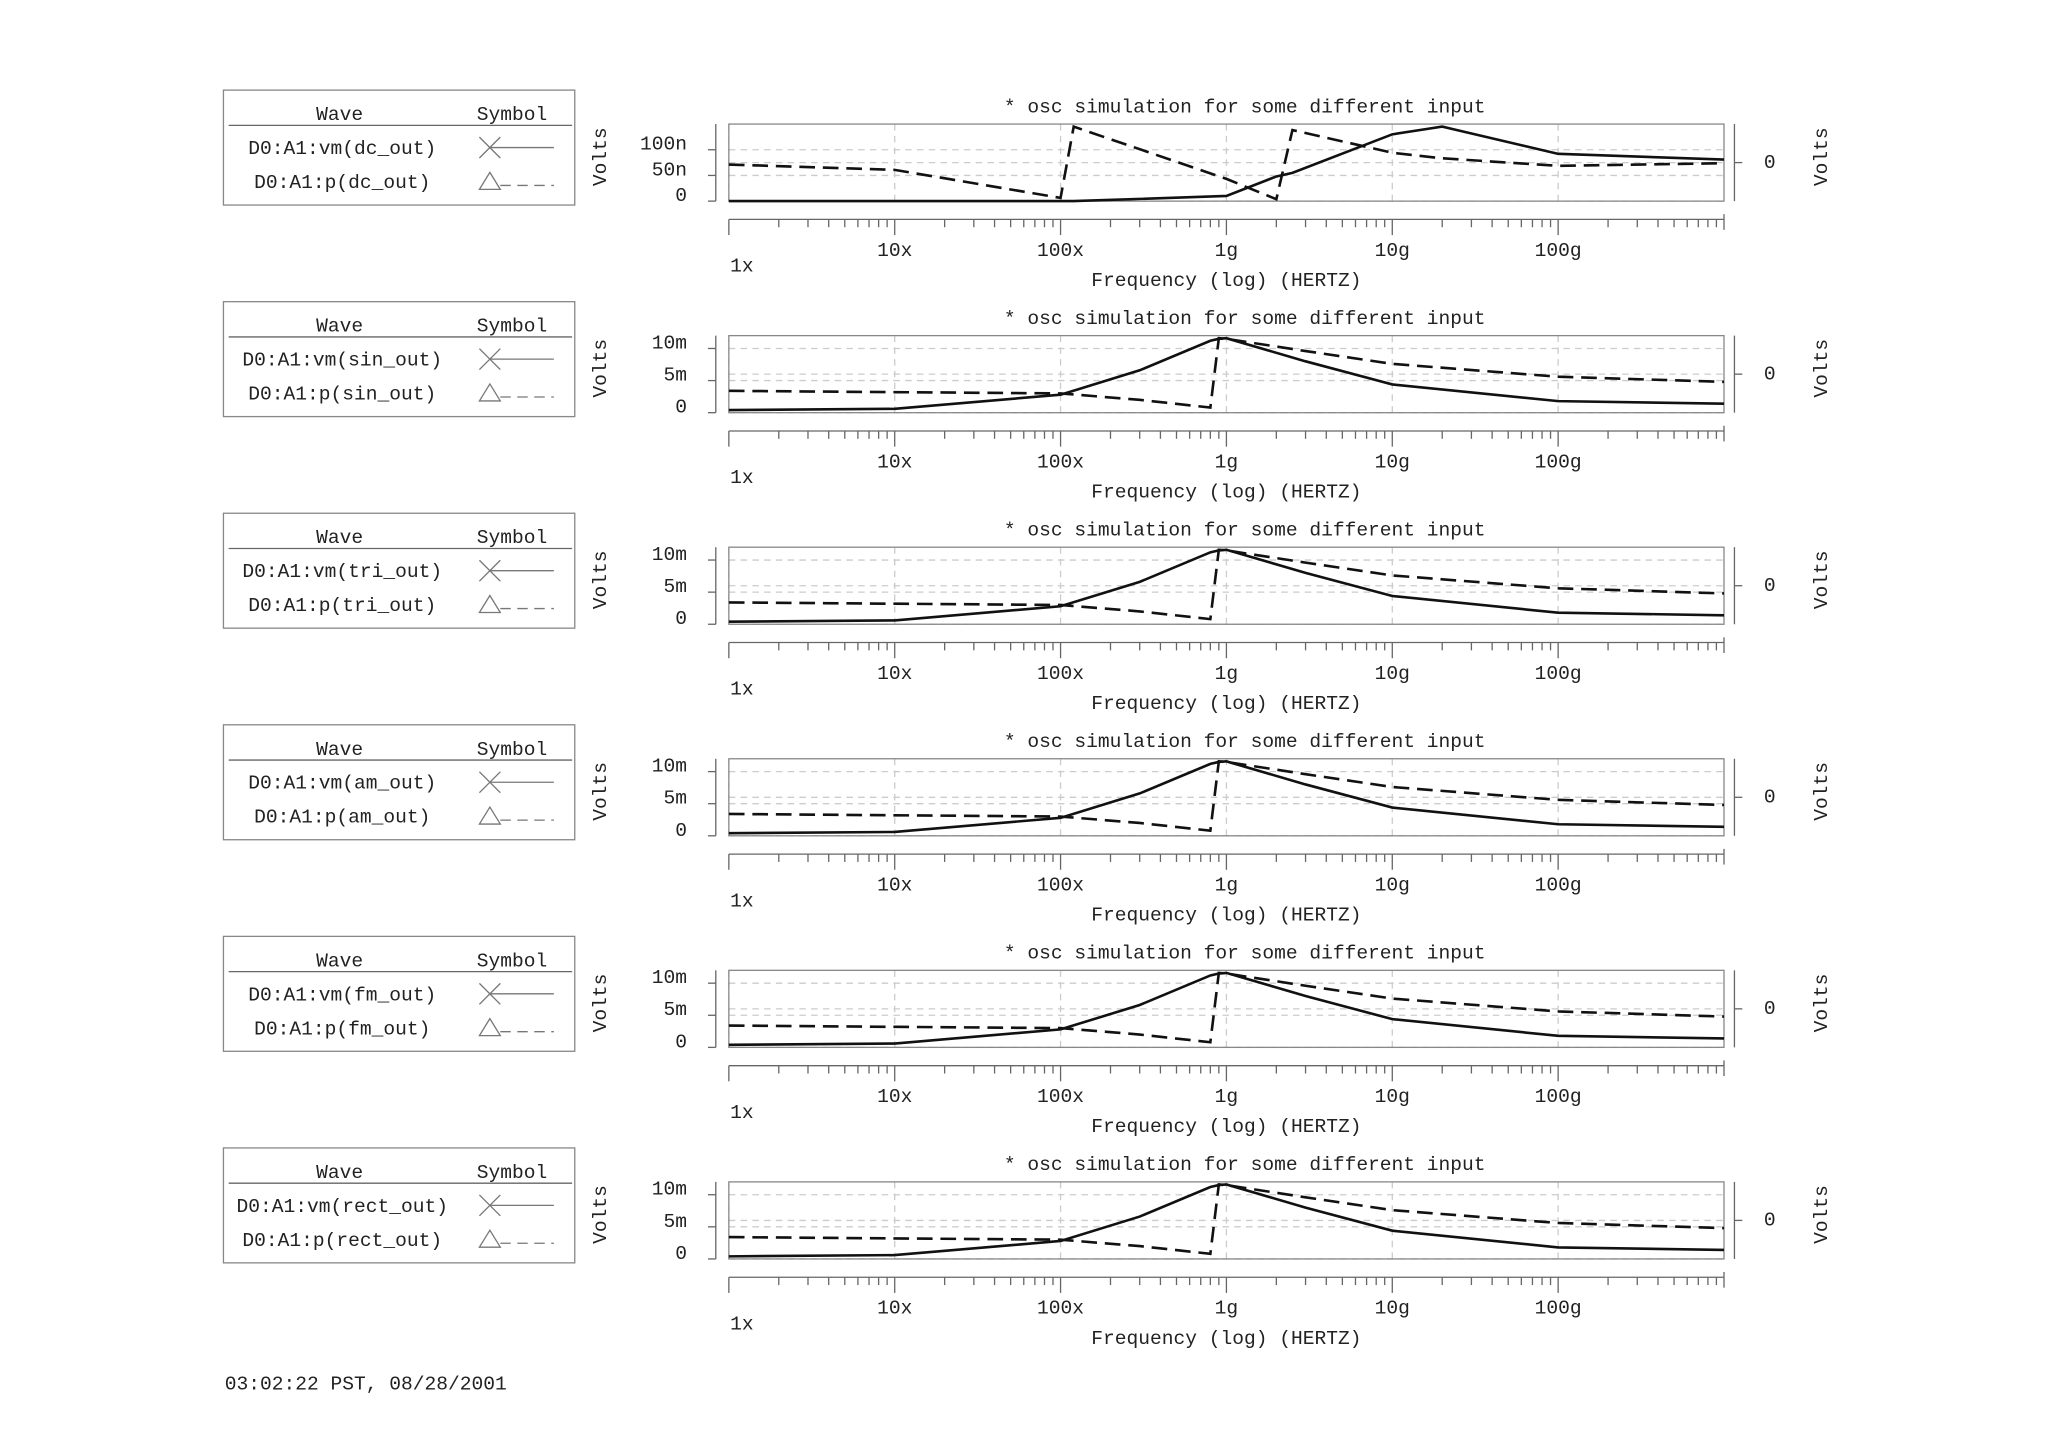 Image resolution: width=2048 pixels, height=1447 pixels. I want to click on legend-label: D0:A1:vm(dc_out), so click(342, 149).